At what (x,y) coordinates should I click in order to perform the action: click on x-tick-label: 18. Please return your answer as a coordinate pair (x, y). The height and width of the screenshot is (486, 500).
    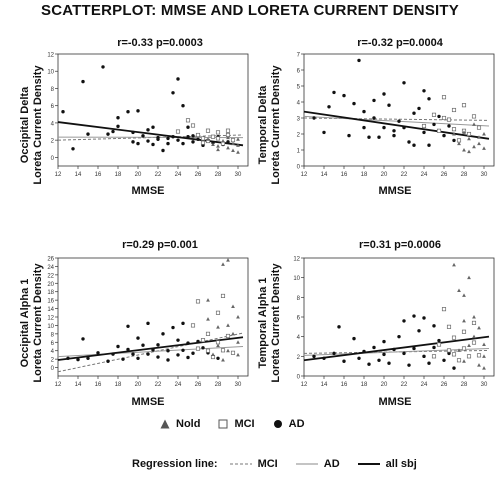
    Looking at the image, I should click on (364, 385).